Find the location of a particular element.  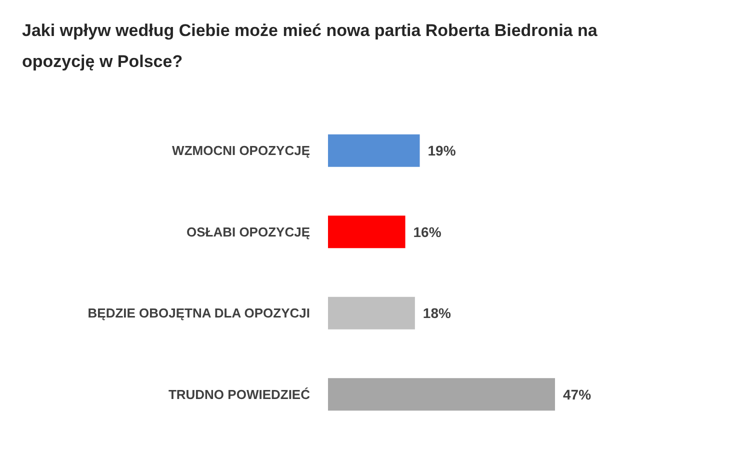

data-label: 16% is located at coordinates (427, 232).